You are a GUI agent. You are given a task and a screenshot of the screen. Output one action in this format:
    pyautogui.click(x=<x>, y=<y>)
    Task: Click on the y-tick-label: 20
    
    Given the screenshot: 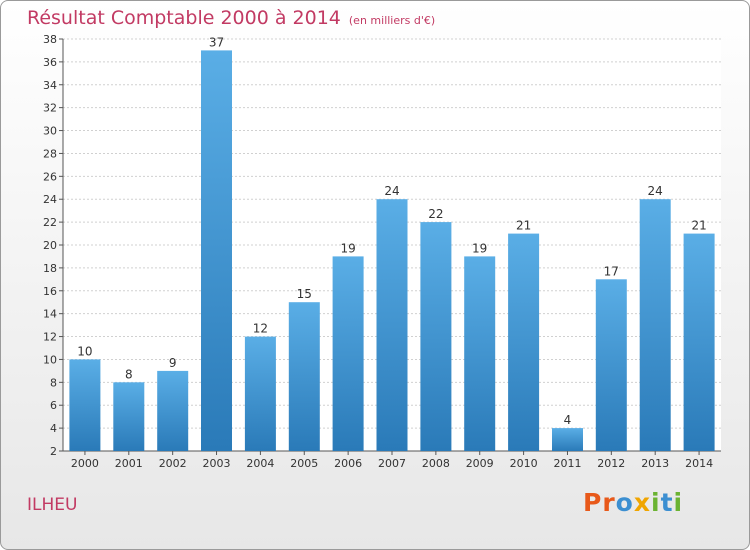 What is the action you would take?
    pyautogui.click(x=50, y=245)
    